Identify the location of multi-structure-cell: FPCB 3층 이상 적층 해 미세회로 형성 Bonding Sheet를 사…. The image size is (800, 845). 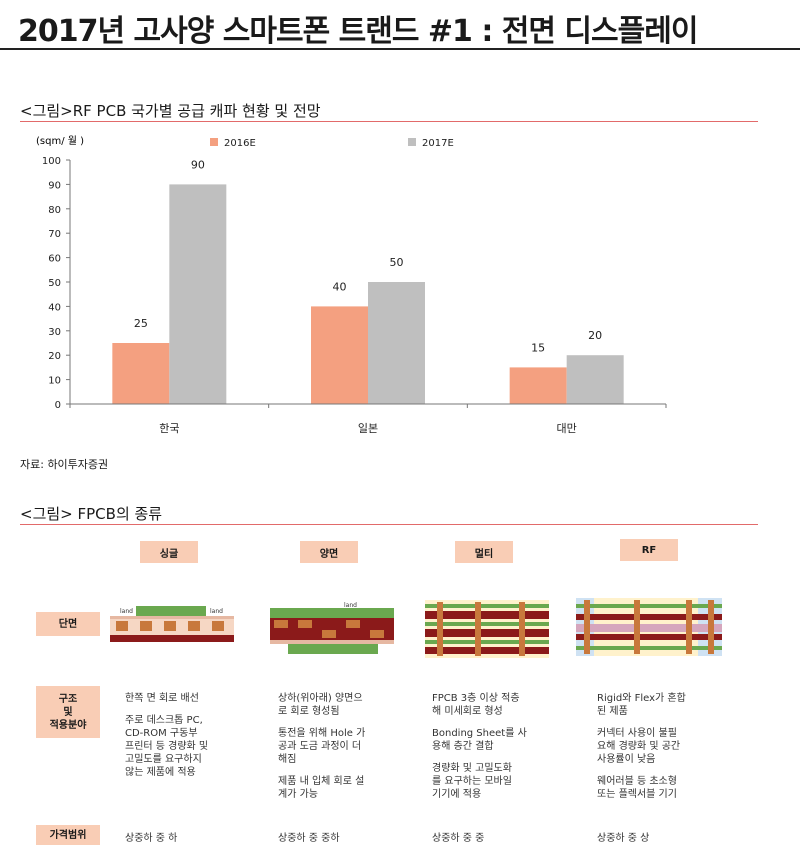
(502, 751).